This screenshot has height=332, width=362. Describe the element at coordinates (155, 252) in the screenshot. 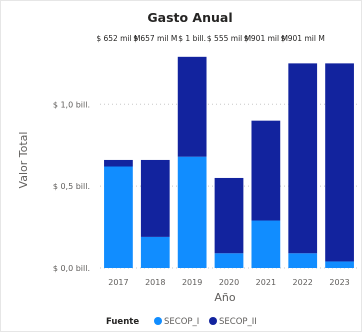

I see `bar-secop-i-2018` at that location.